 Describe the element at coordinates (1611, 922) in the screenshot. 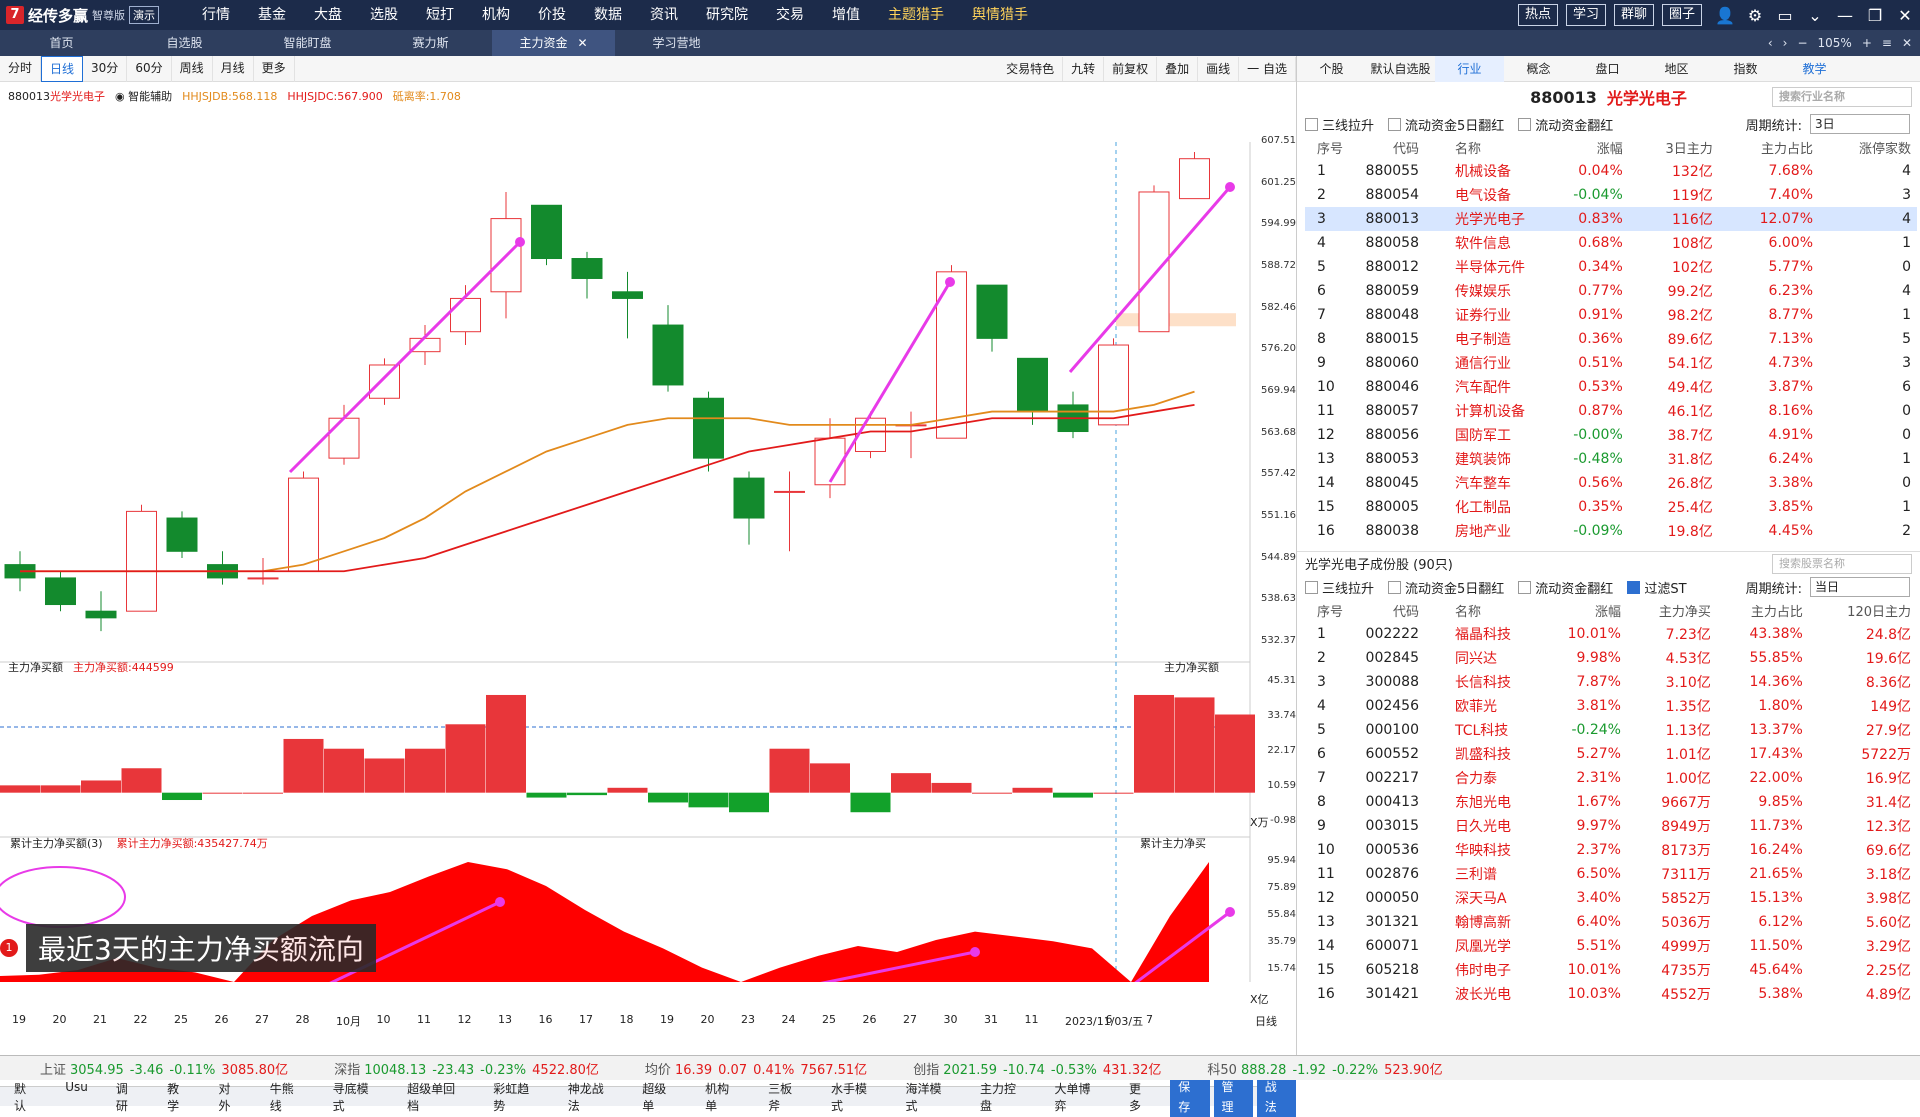

I see `table-row: 13 301321 翰博高新 6.40% 5036万 6.12% 5.60亿` at that location.